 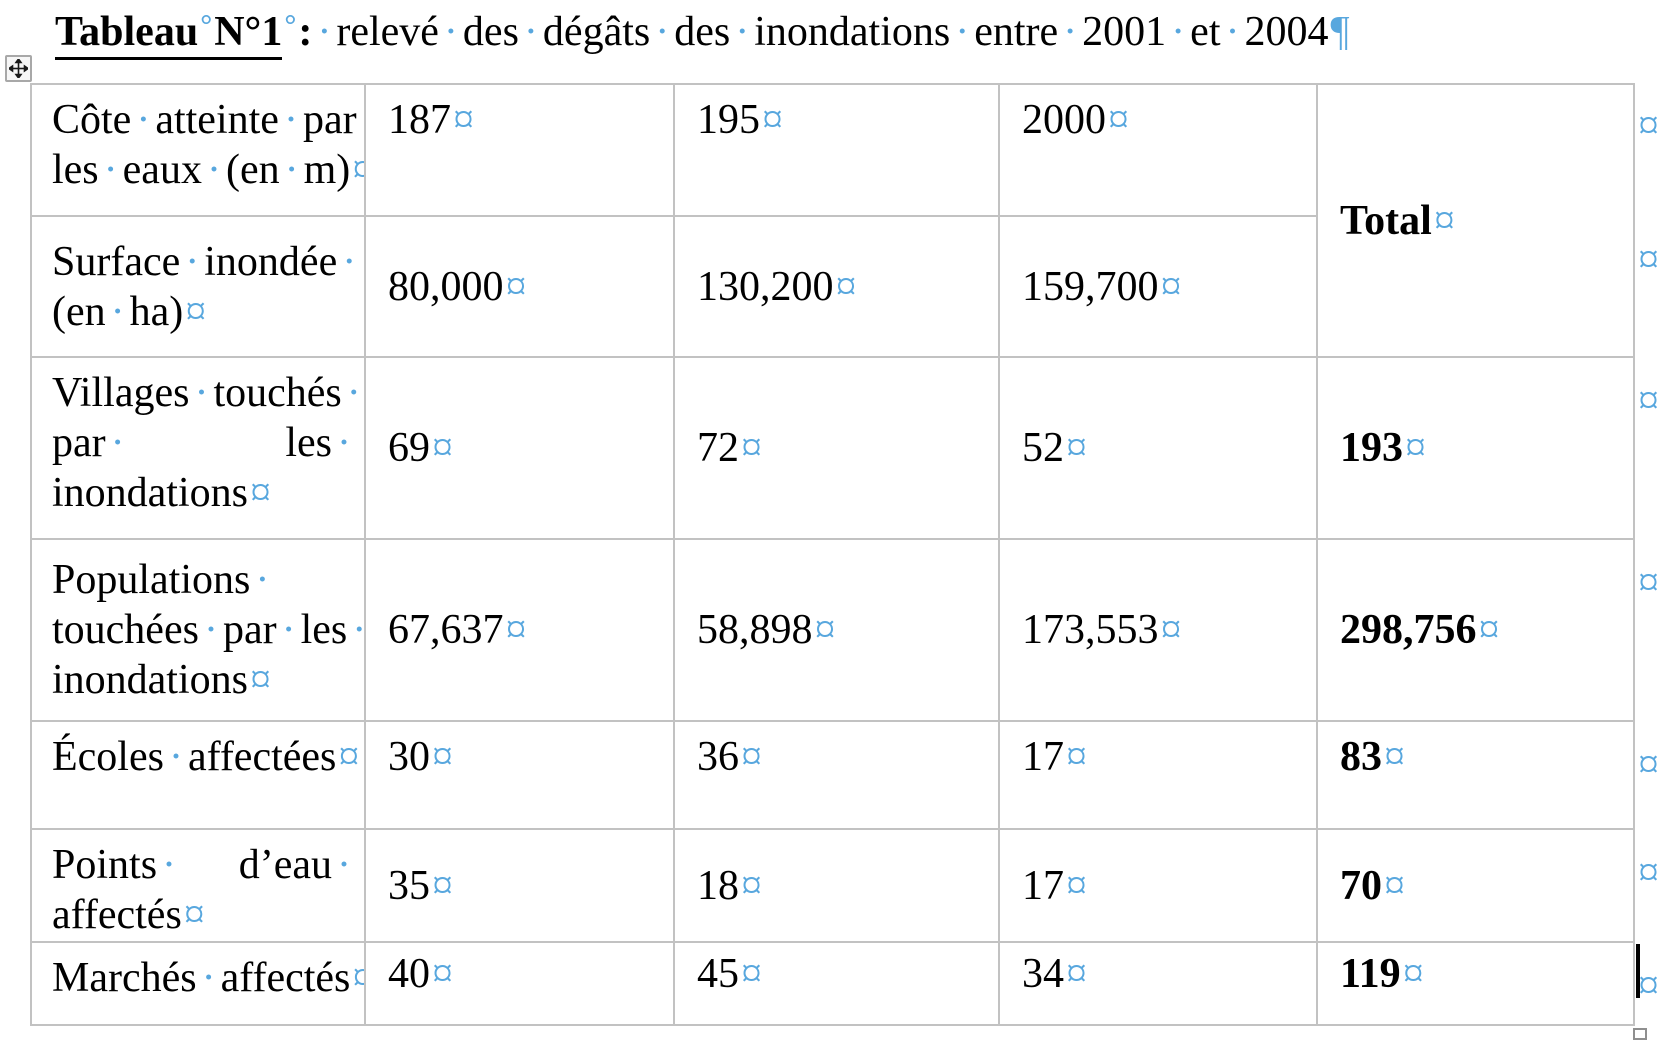 What do you see at coordinates (199, 886) in the screenshot?
I see `table-cell-label-row6: Points · d’eau · affectés ¤` at bounding box center [199, 886].